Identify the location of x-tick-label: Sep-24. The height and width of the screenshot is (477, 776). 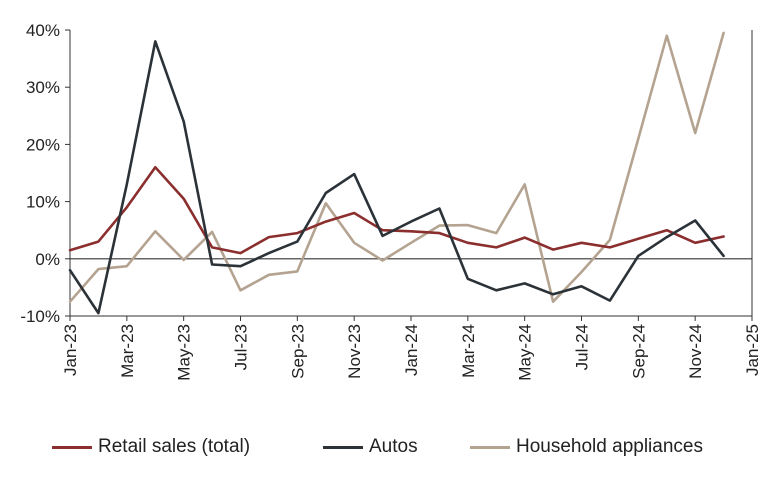
(638, 351).